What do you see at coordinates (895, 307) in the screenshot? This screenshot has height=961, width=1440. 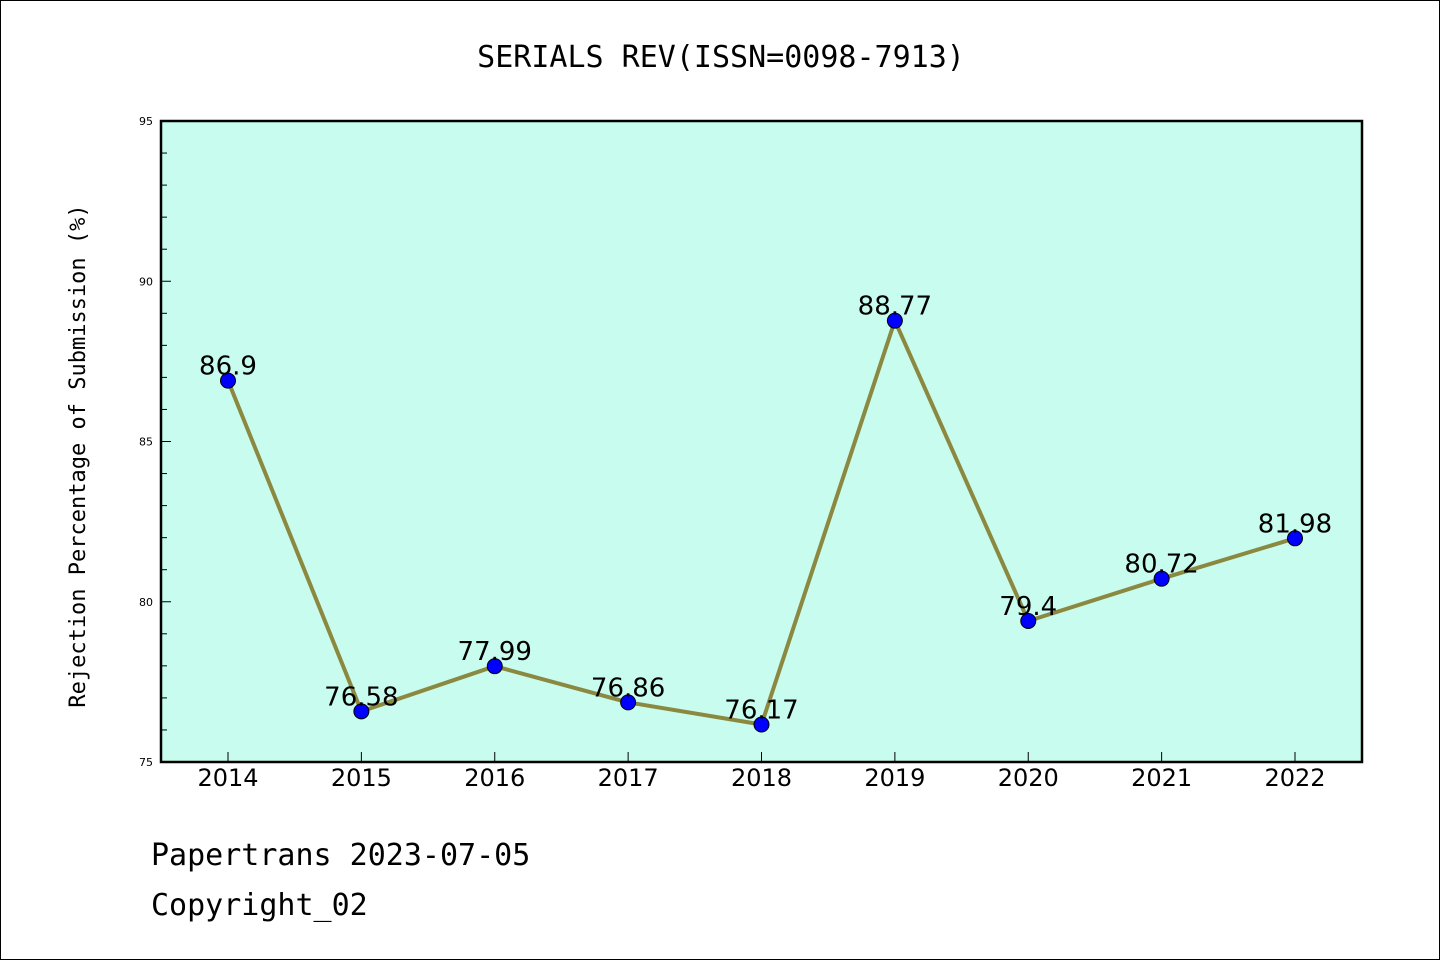 I see `data-label: 88.77` at bounding box center [895, 307].